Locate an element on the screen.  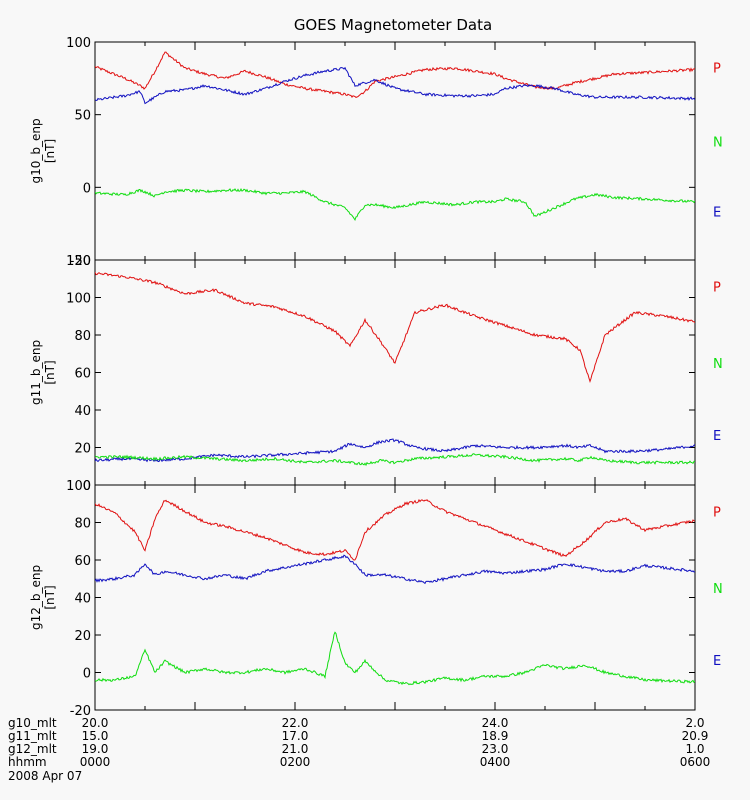
y-axis-label: g10_b_enp is located at coordinates (36, 150).